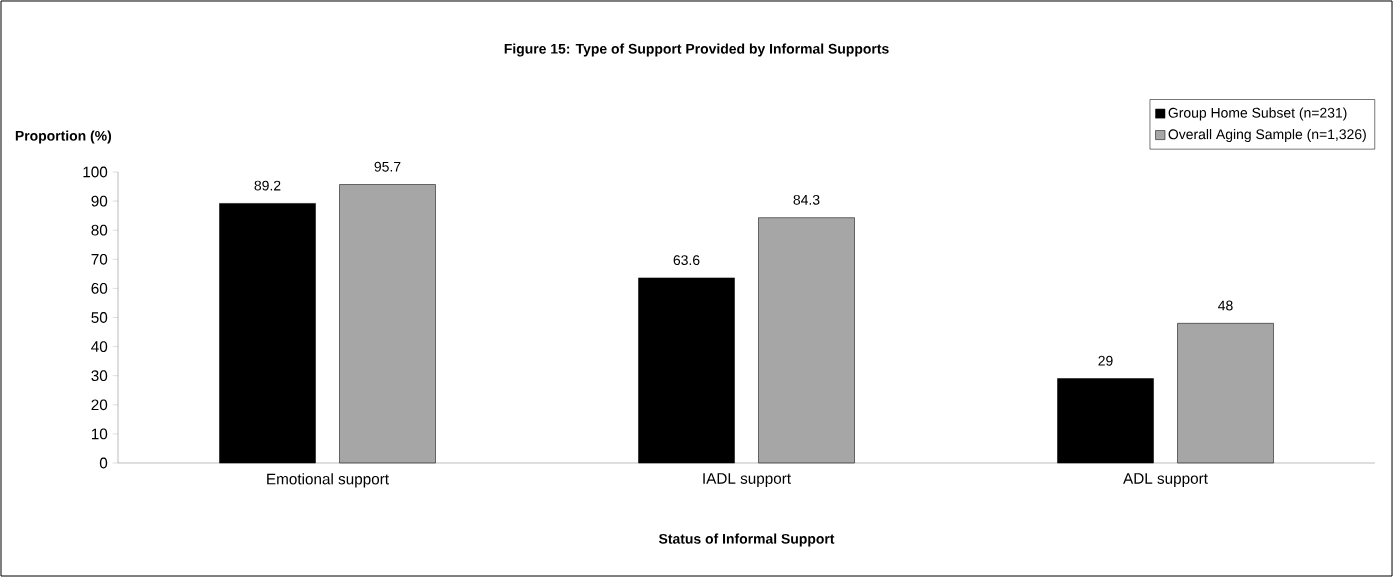 Image resolution: width=1393 pixels, height=577 pixels. I want to click on y-tick-label: 80, so click(99, 230).